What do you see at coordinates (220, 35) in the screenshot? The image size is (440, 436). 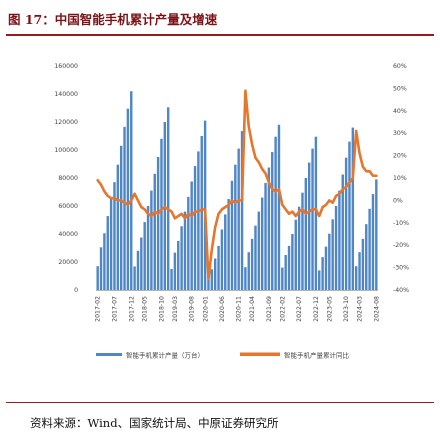 I see `title-rule` at bounding box center [220, 35].